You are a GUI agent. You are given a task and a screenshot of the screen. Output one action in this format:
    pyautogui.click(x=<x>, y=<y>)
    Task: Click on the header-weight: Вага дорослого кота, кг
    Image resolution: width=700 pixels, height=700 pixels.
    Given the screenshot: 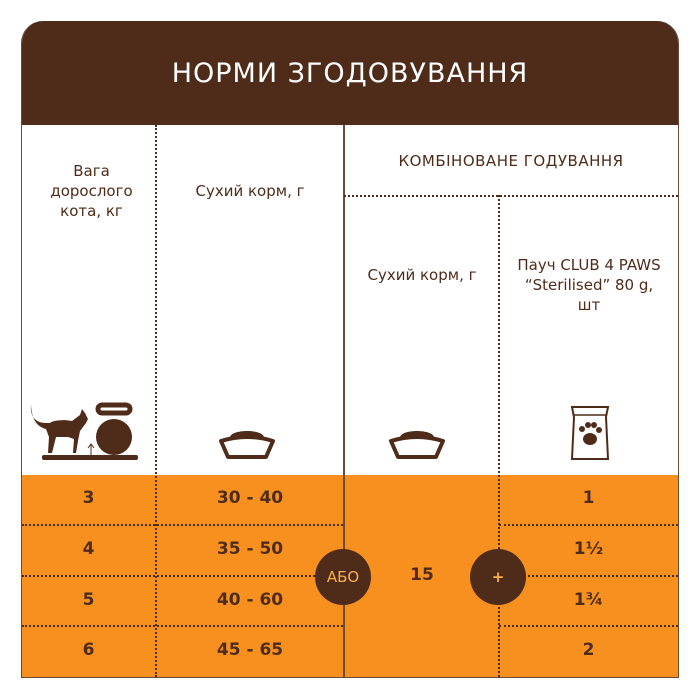 What is the action you would take?
    pyautogui.click(x=91, y=191)
    